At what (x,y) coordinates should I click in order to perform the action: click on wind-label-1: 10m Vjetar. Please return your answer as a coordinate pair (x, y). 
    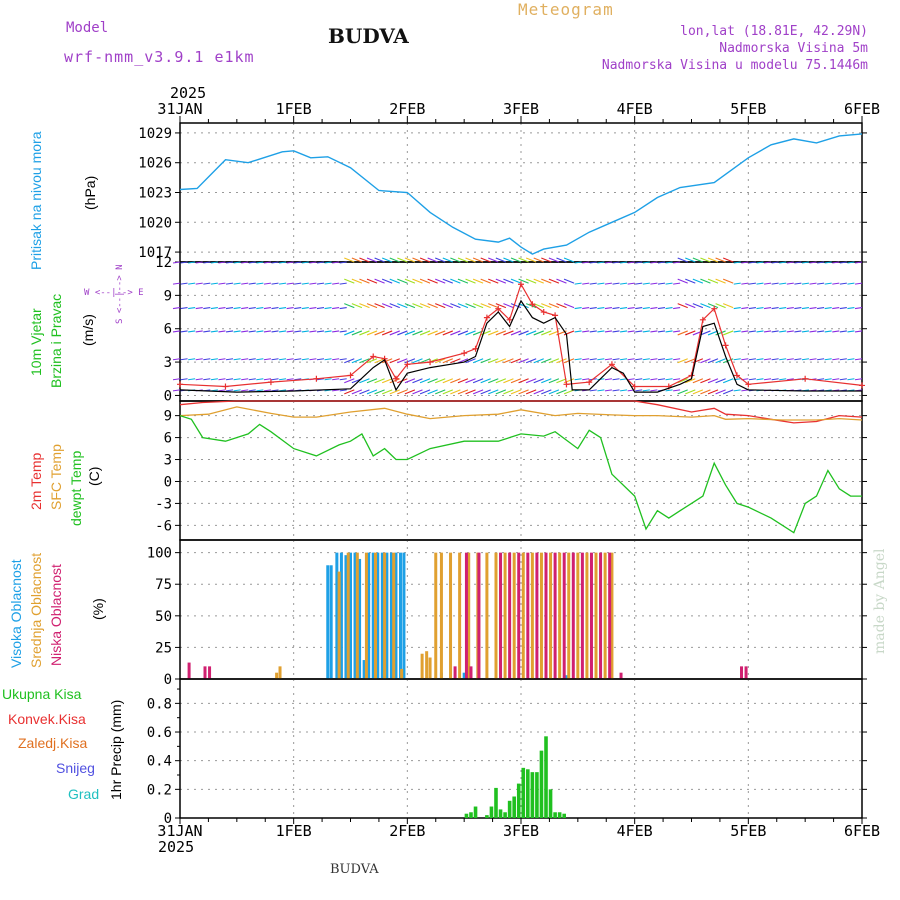
    Looking at the image, I should click on (36, 342).